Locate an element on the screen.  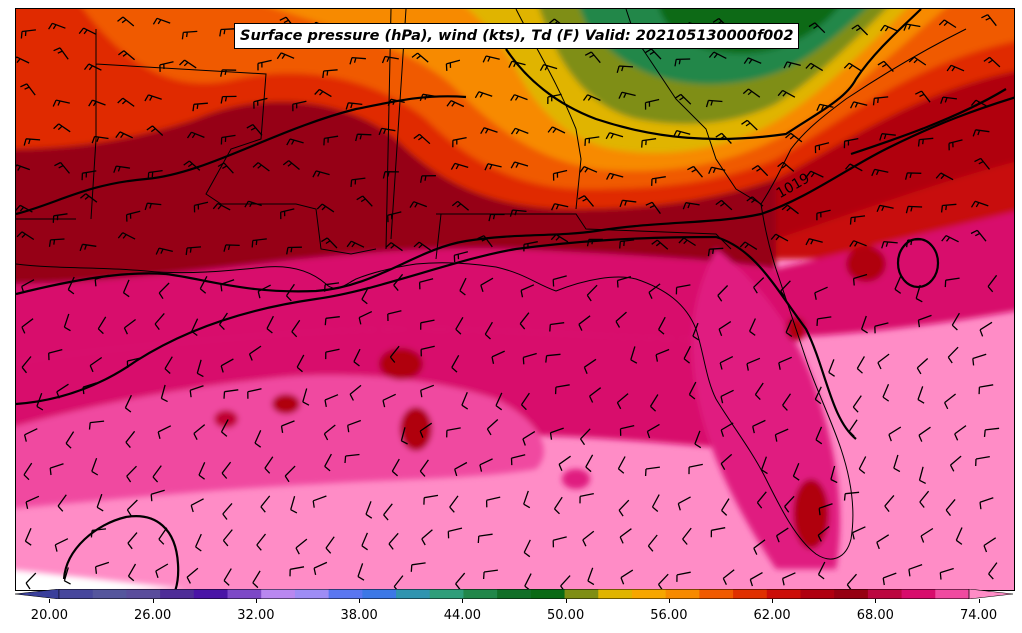
colorbar-extend-high is located at coordinates (990, 594).